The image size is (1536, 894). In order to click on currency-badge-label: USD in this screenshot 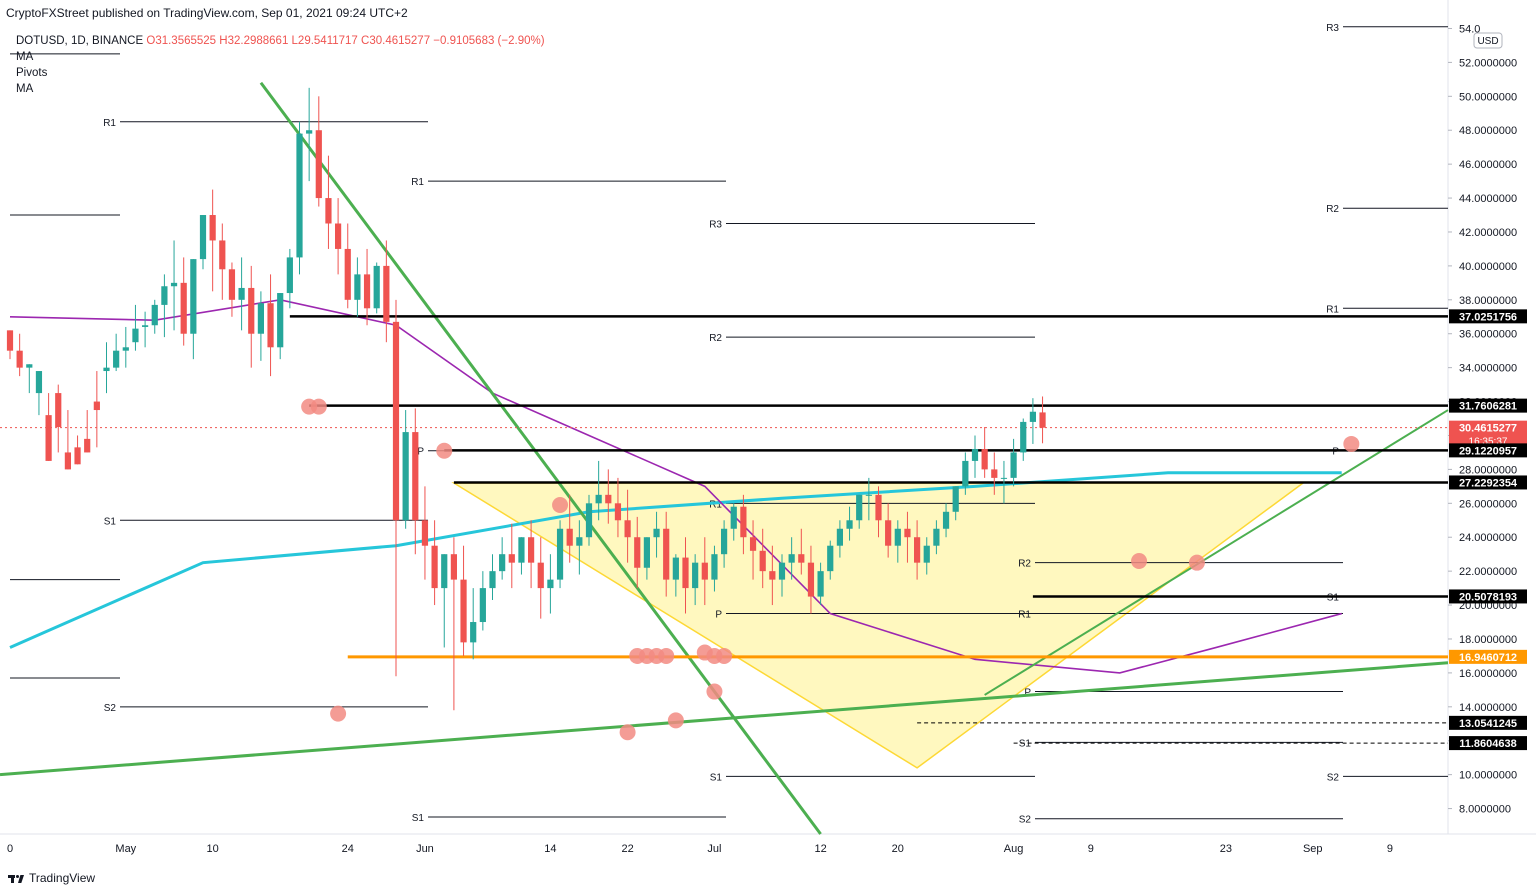, I will do `click(1487, 41)`.